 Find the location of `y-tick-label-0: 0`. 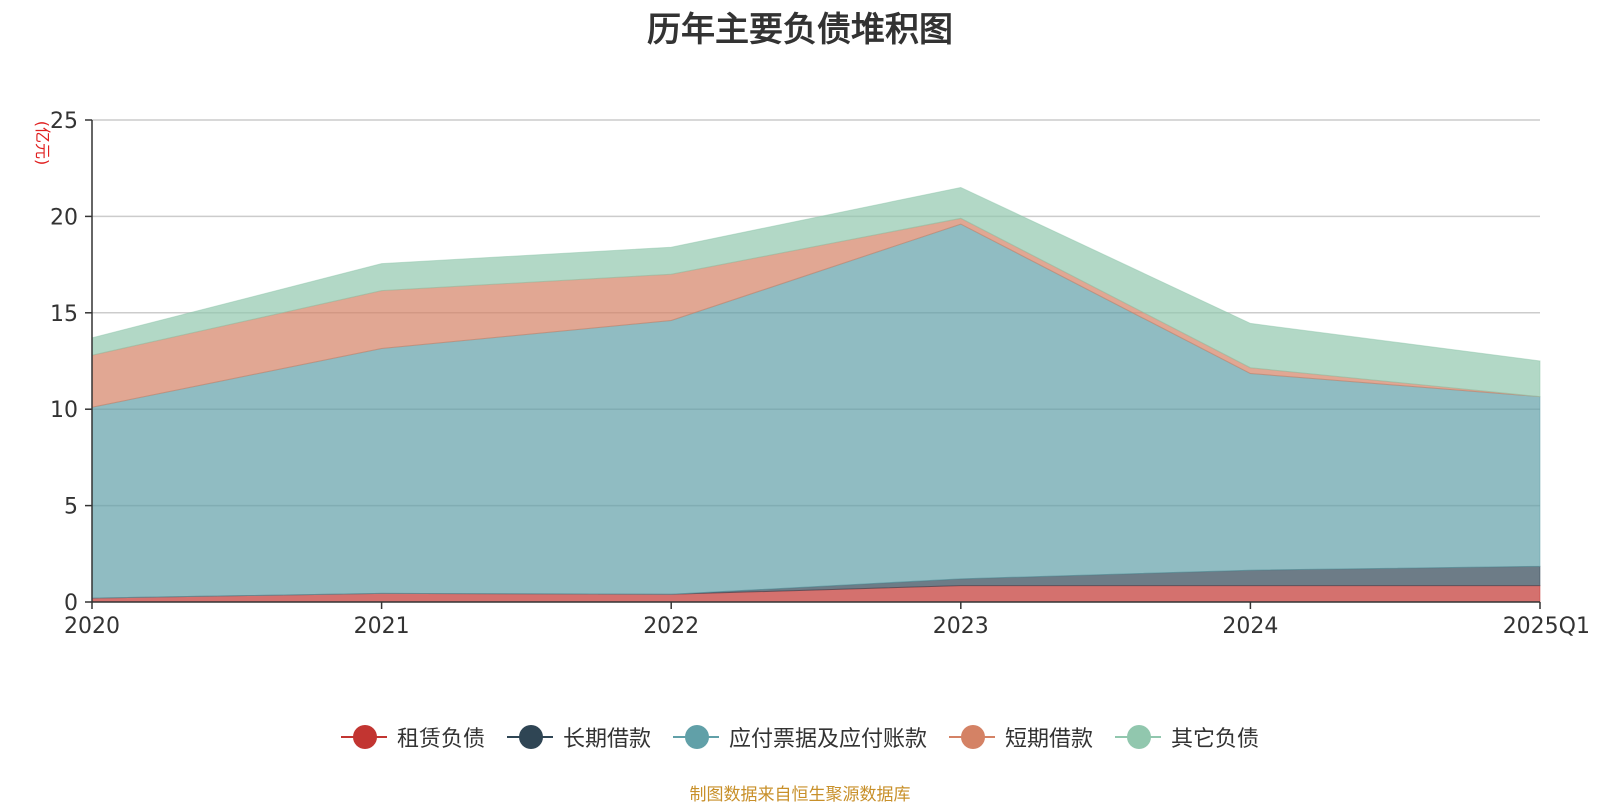

y-tick-label-0: 0 is located at coordinates (71, 603).